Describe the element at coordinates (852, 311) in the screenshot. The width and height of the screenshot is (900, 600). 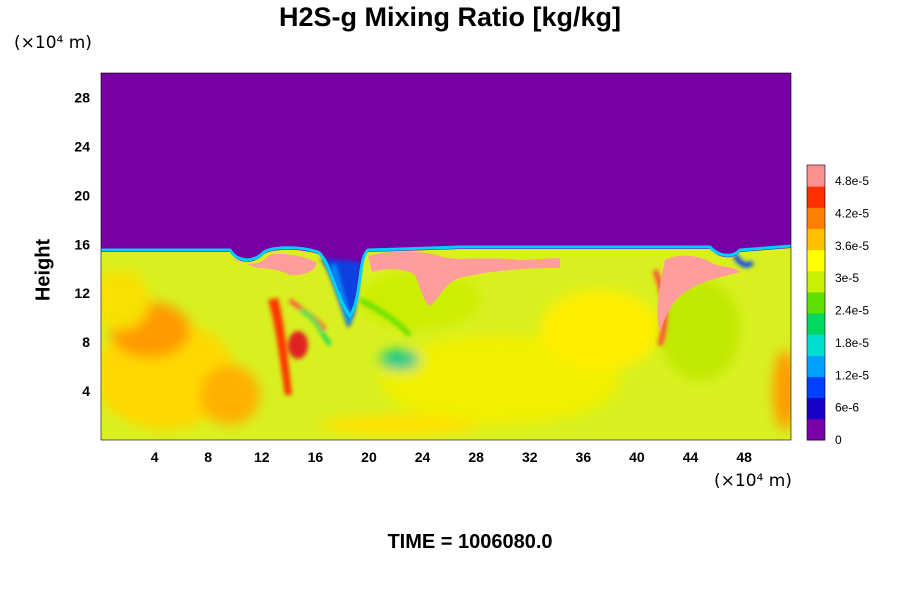
I see `colorbar-tick-label: 2.4e-5` at that location.